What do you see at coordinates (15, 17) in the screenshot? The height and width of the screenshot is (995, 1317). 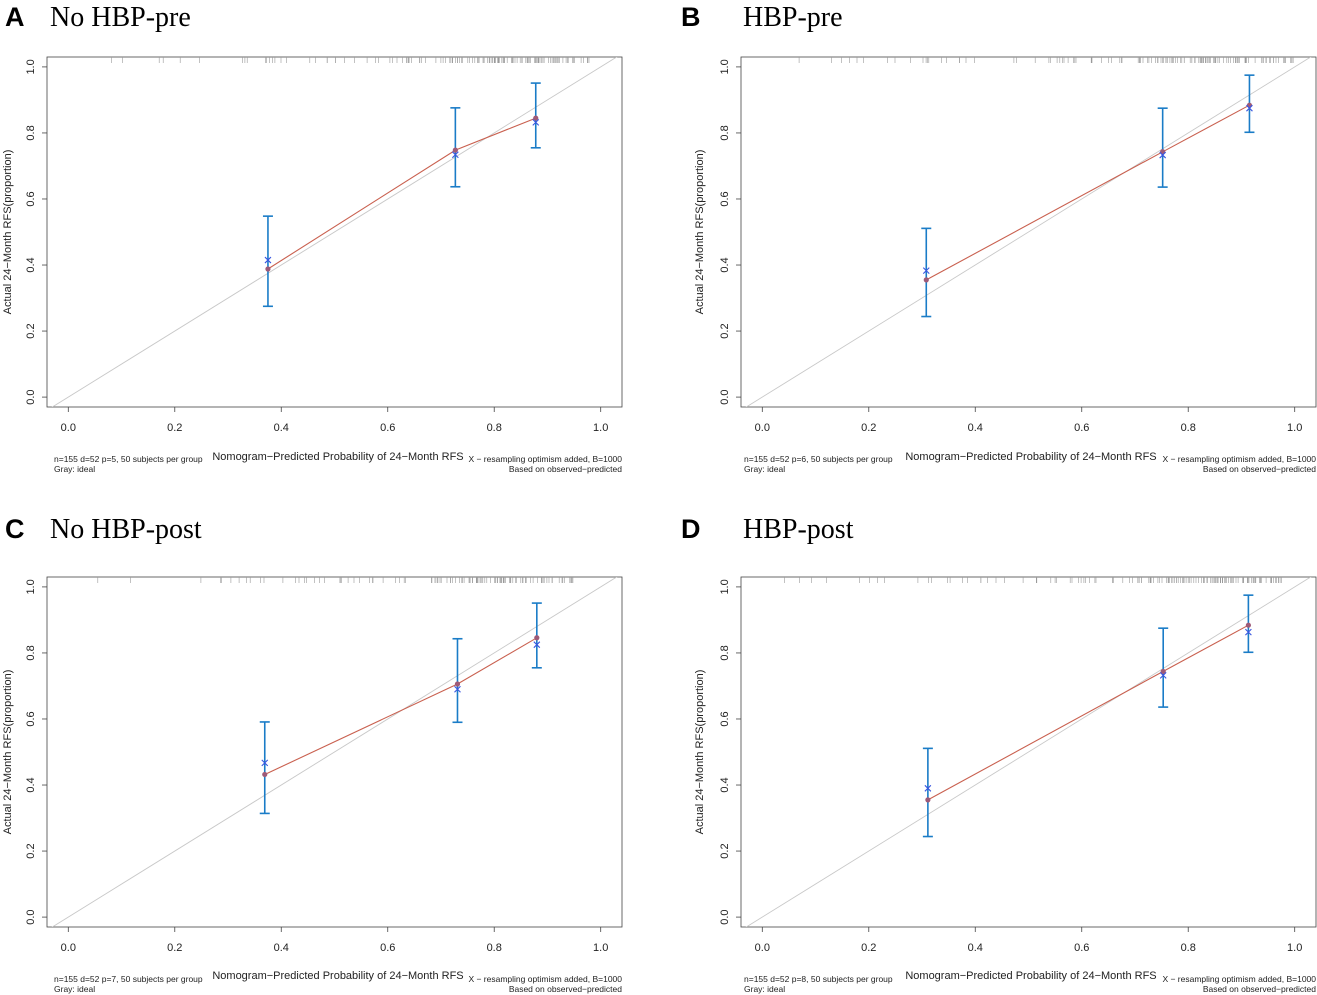 I see `panel-letter: A` at bounding box center [15, 17].